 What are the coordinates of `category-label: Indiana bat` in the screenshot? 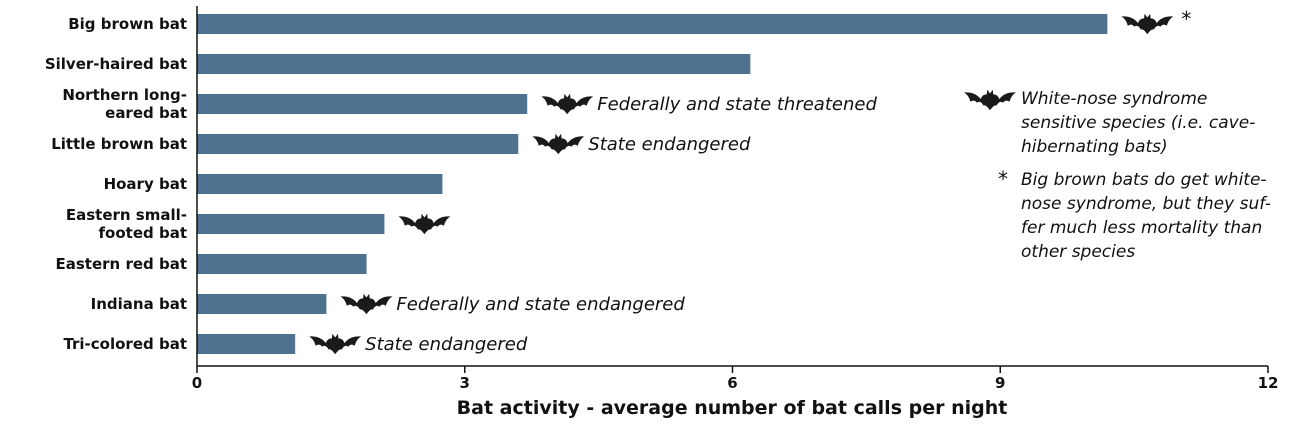 It's located at (139, 304).